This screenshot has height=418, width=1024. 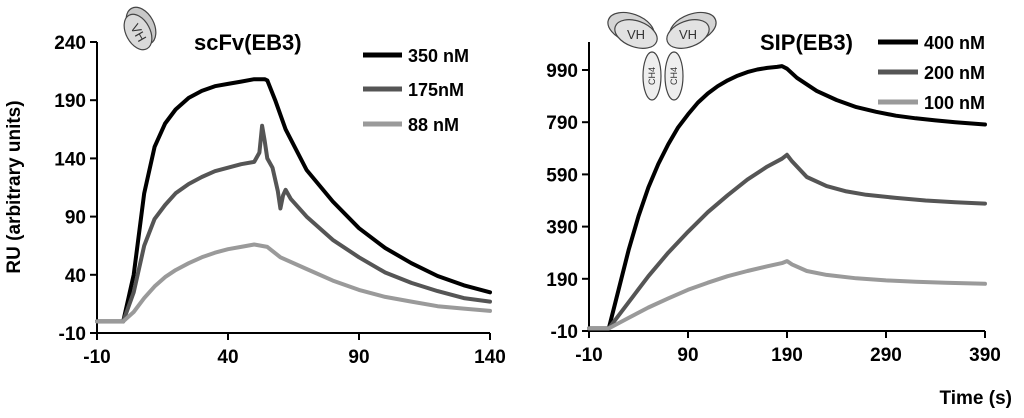 What do you see at coordinates (75, 189) in the screenshot?
I see `left-y-ticks: -10 40 90 140 190 240` at bounding box center [75, 189].